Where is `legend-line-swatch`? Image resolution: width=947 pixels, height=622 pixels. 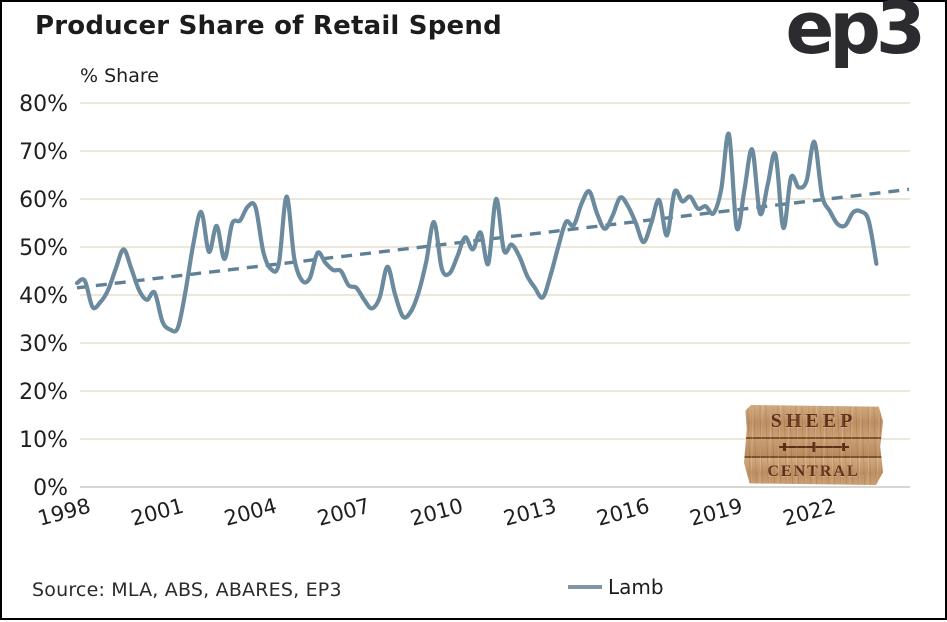
legend-line-swatch is located at coordinates (585, 587).